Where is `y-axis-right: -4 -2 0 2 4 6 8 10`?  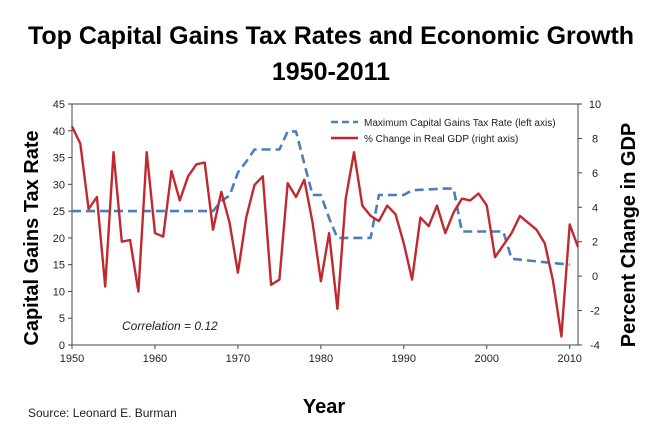
y-axis-right: -4 -2 0 2 4 6 8 10 is located at coordinates (589, 225).